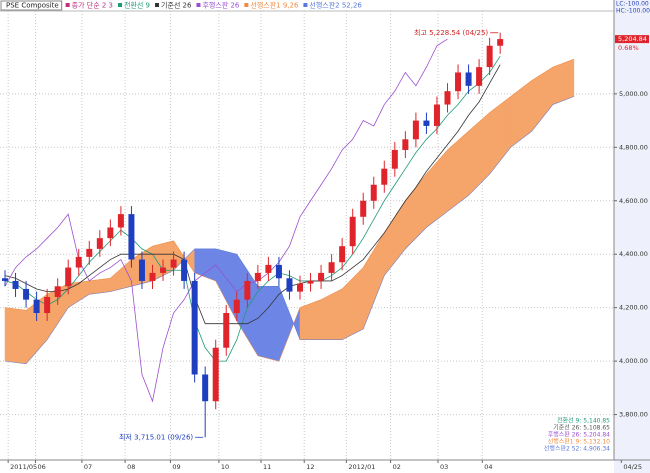 The width and height of the screenshot is (650, 473). Describe the element at coordinates (361, 467) in the screenshot. I see `x-tick-label: 2012/01` at that location.